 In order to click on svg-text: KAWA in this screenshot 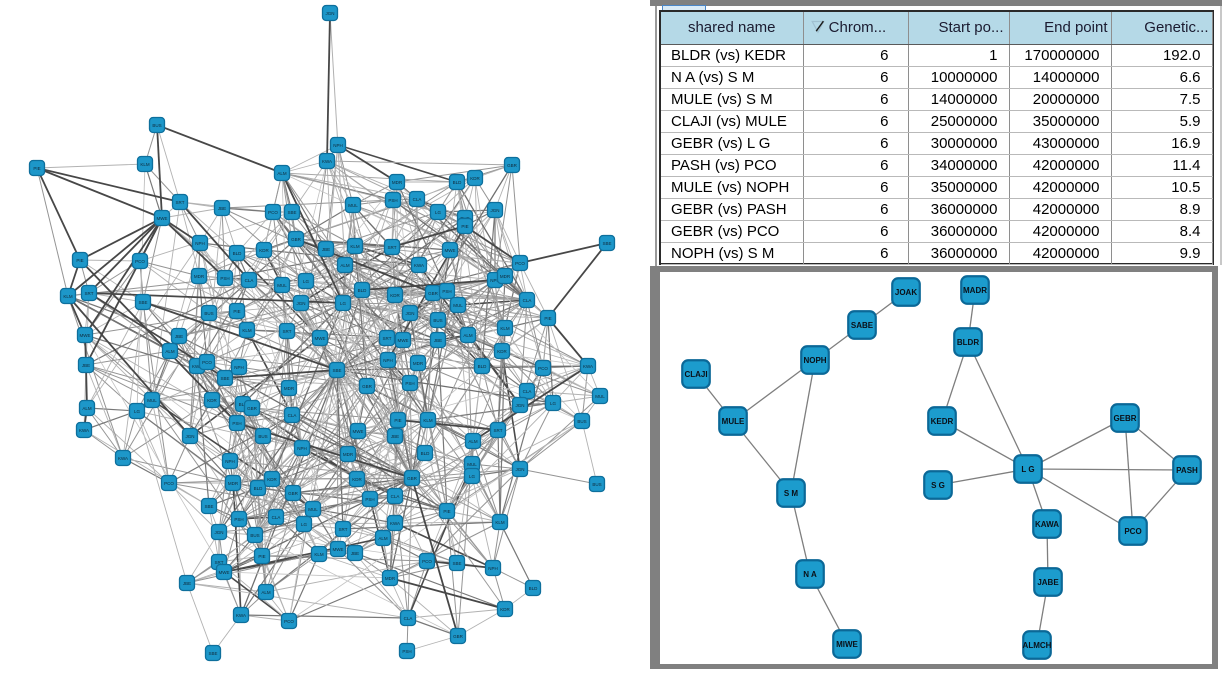, I will do `click(1047, 524)`.